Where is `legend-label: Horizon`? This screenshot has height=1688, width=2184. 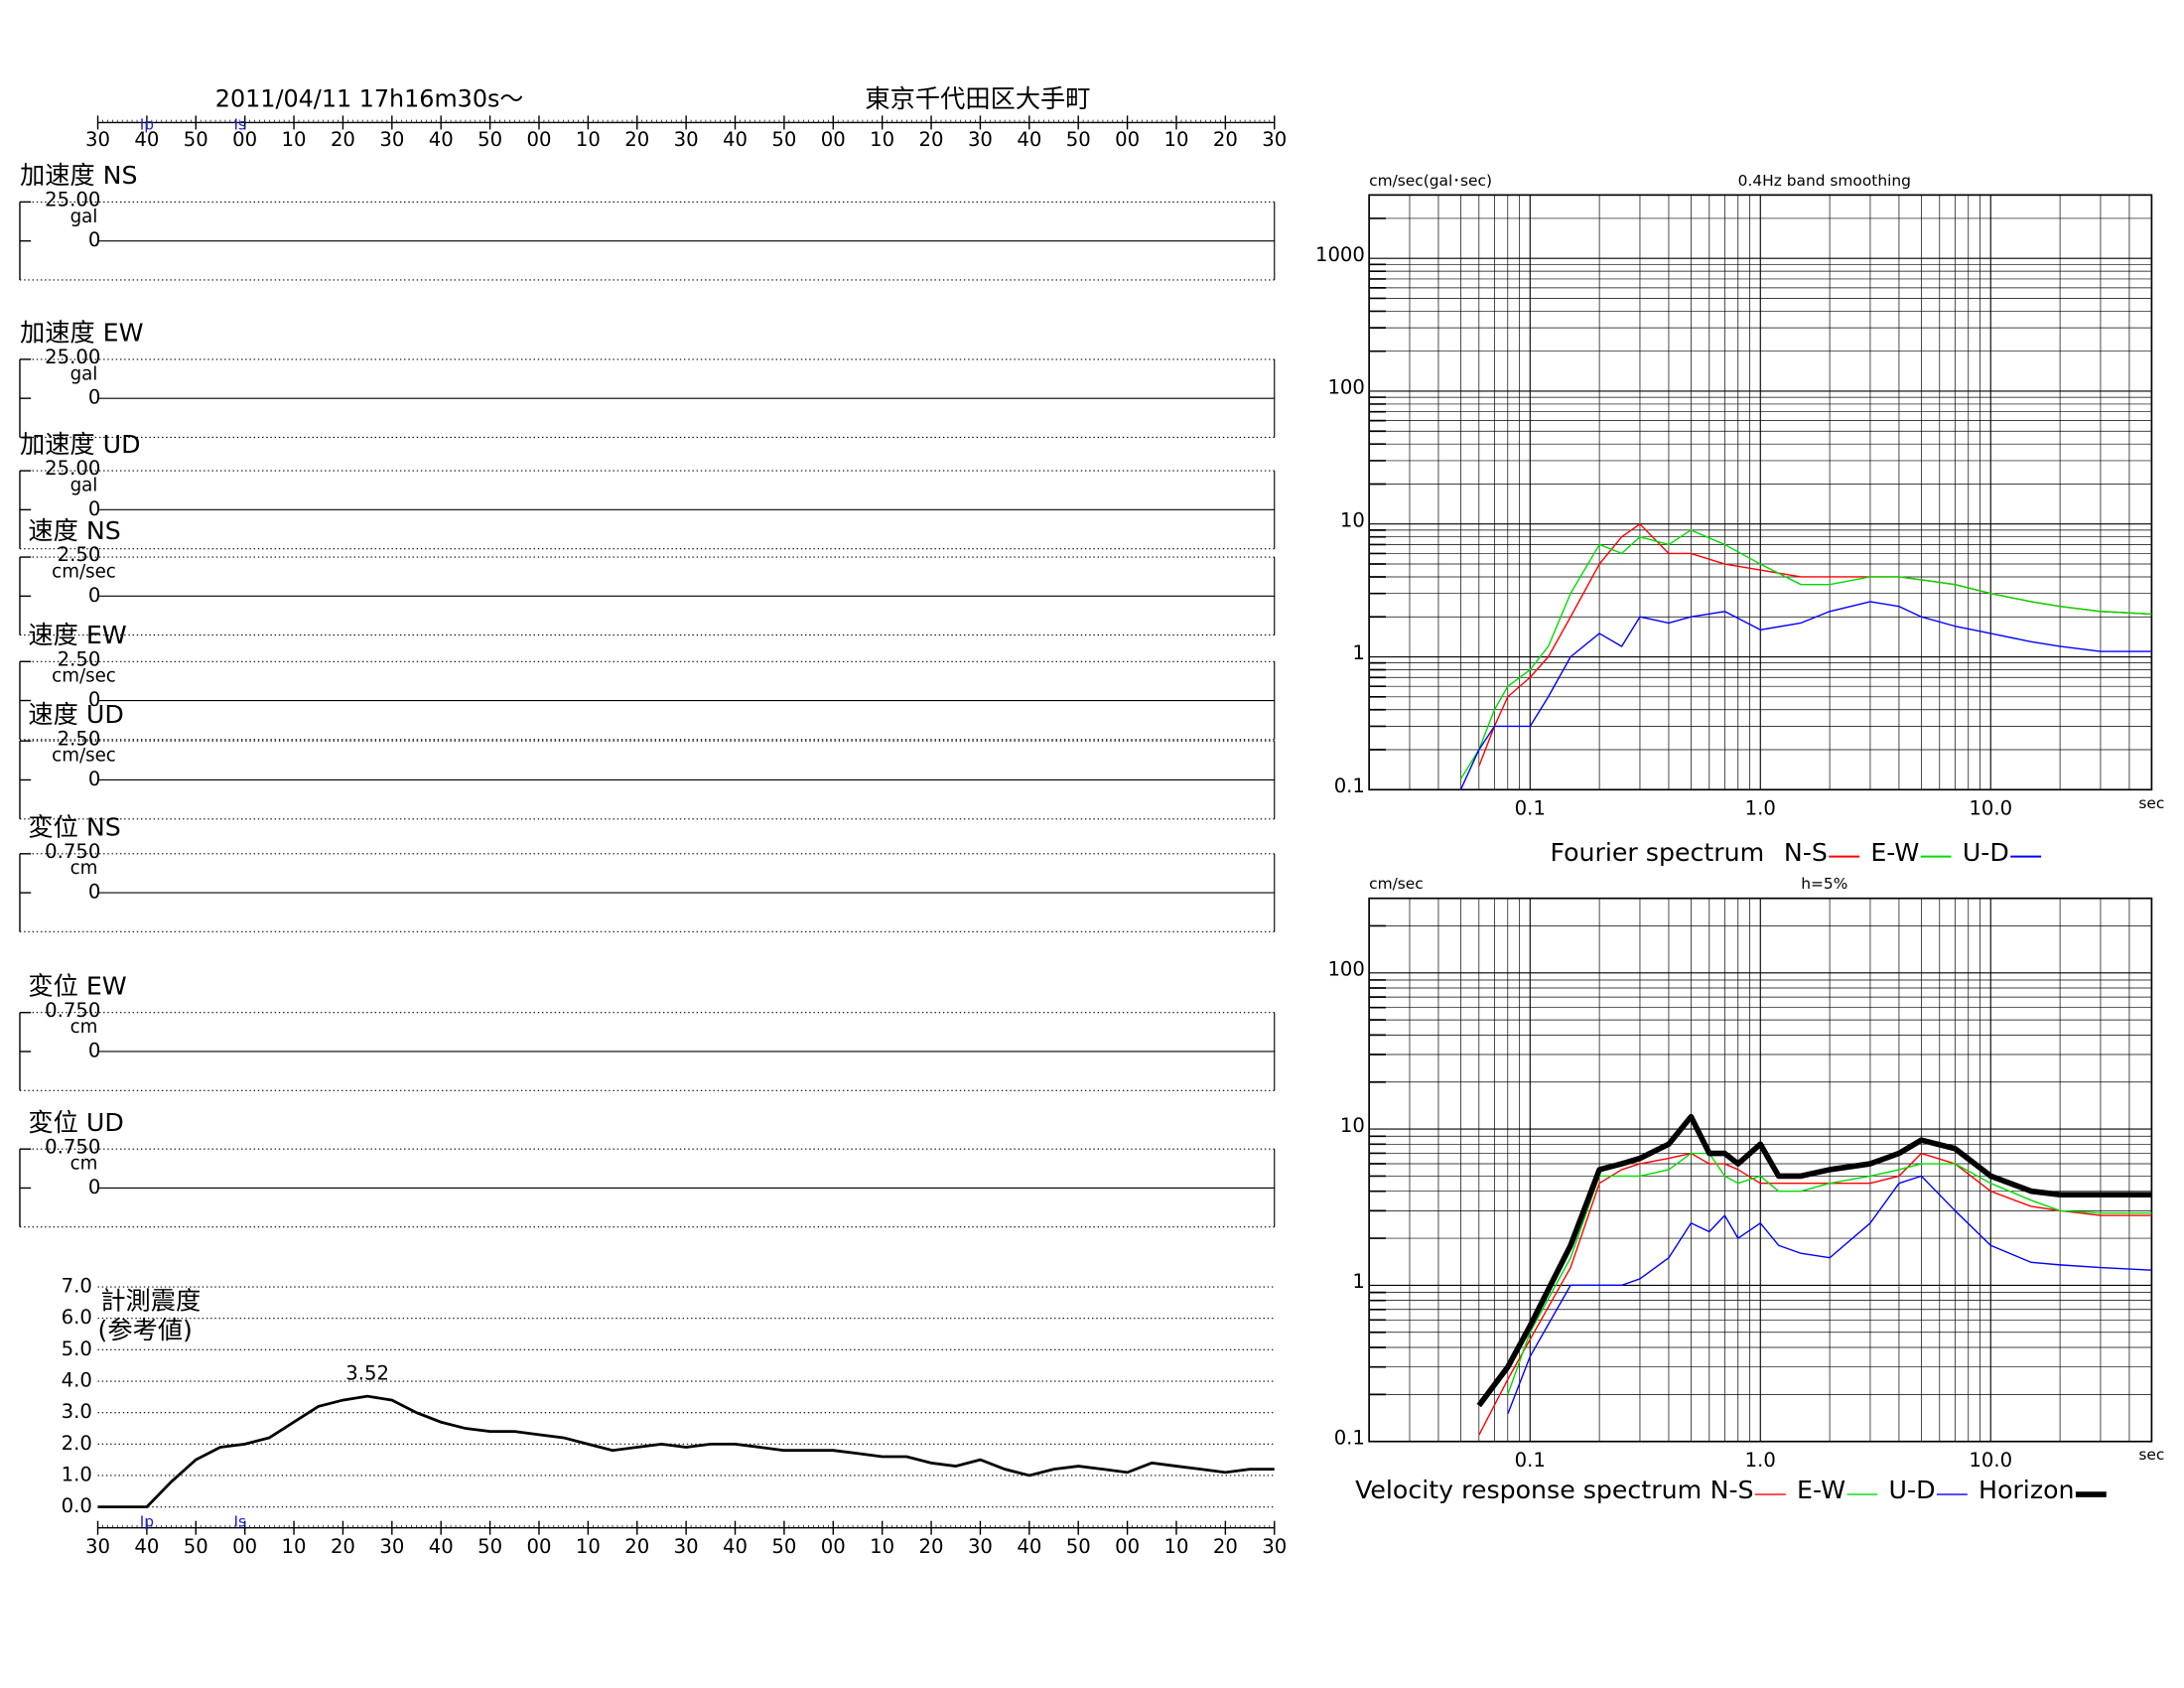 legend-label: Horizon is located at coordinates (2026, 1490).